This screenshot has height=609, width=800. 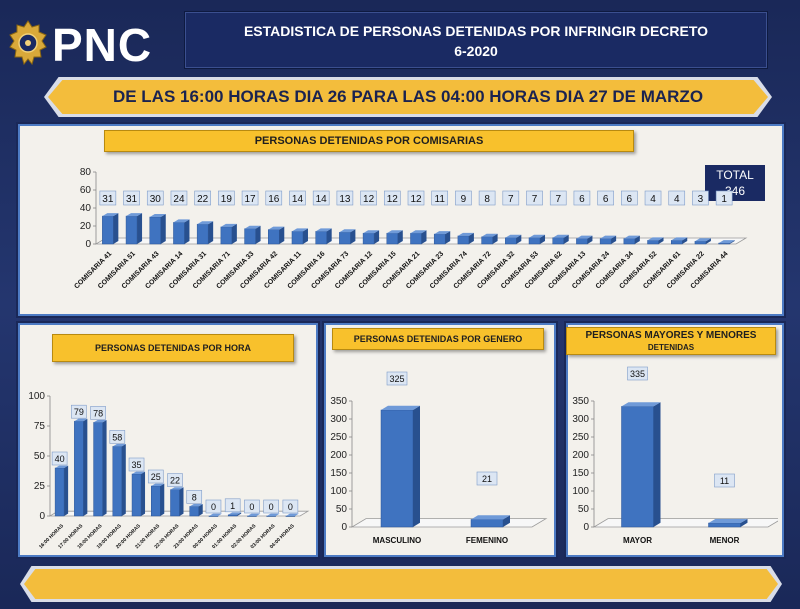 What do you see at coordinates (86, 172) in the screenshot?
I see `y-tick-label: 80` at bounding box center [86, 172].